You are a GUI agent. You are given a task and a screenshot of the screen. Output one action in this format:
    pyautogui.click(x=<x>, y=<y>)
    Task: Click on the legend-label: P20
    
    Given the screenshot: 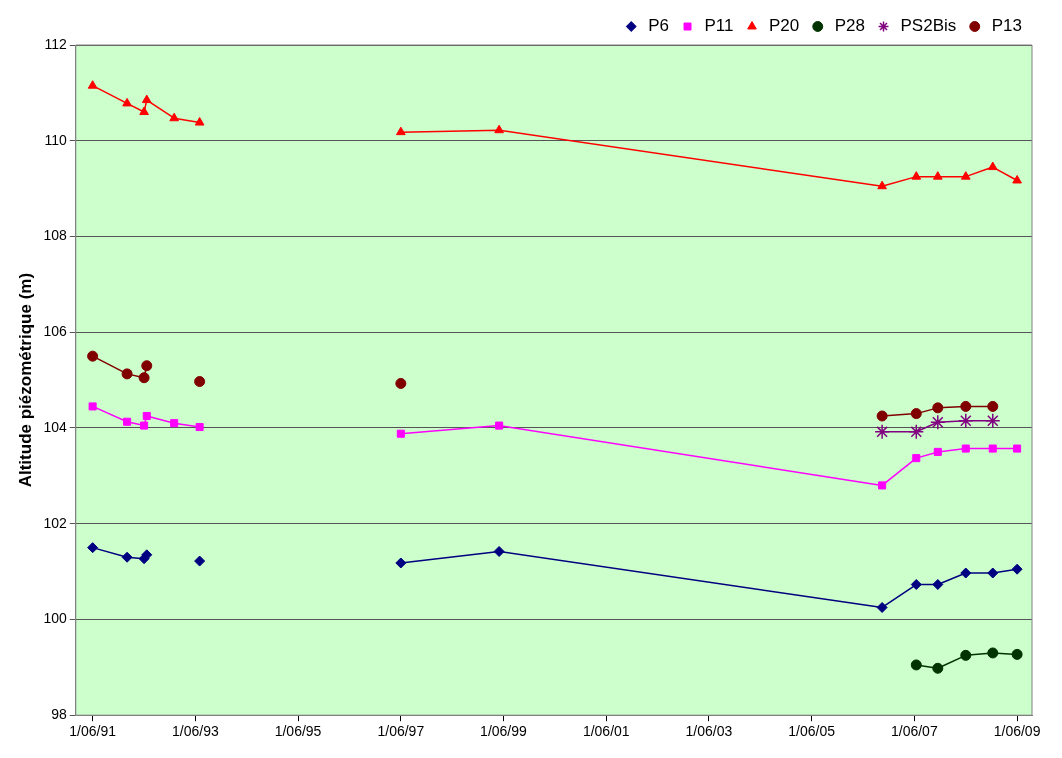 What is the action you would take?
    pyautogui.click(x=784, y=26)
    